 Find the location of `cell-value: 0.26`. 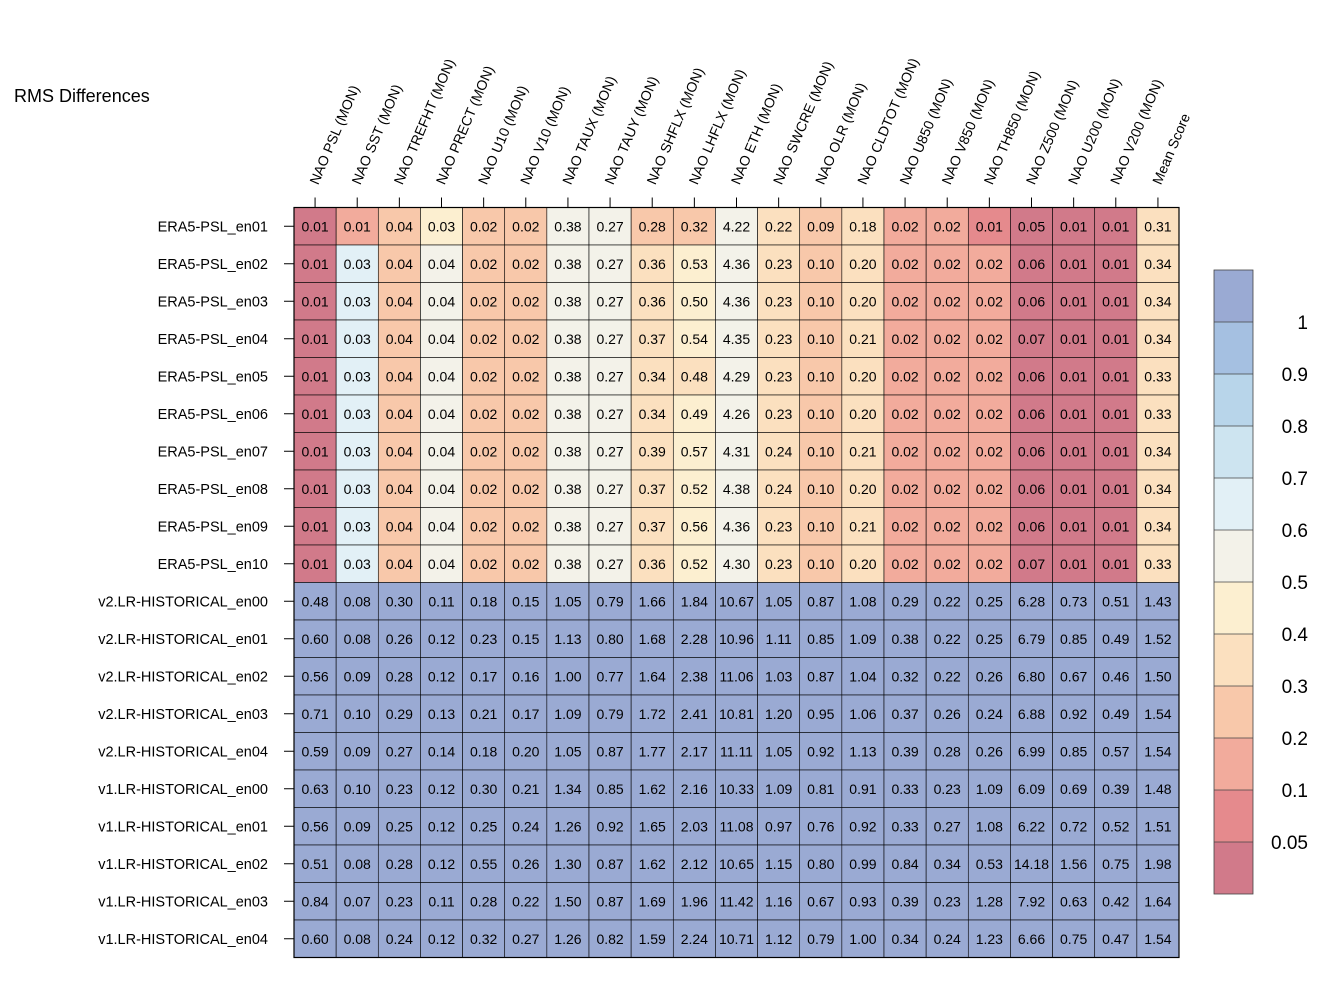

cell-value: 0.26 is located at coordinates (989, 751).